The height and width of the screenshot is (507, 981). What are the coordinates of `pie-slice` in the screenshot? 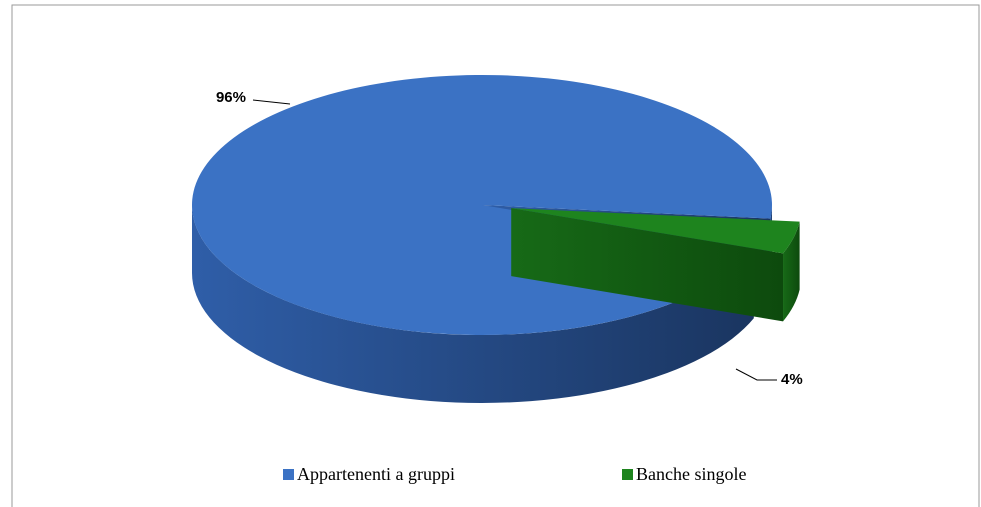 It's located at (655, 231).